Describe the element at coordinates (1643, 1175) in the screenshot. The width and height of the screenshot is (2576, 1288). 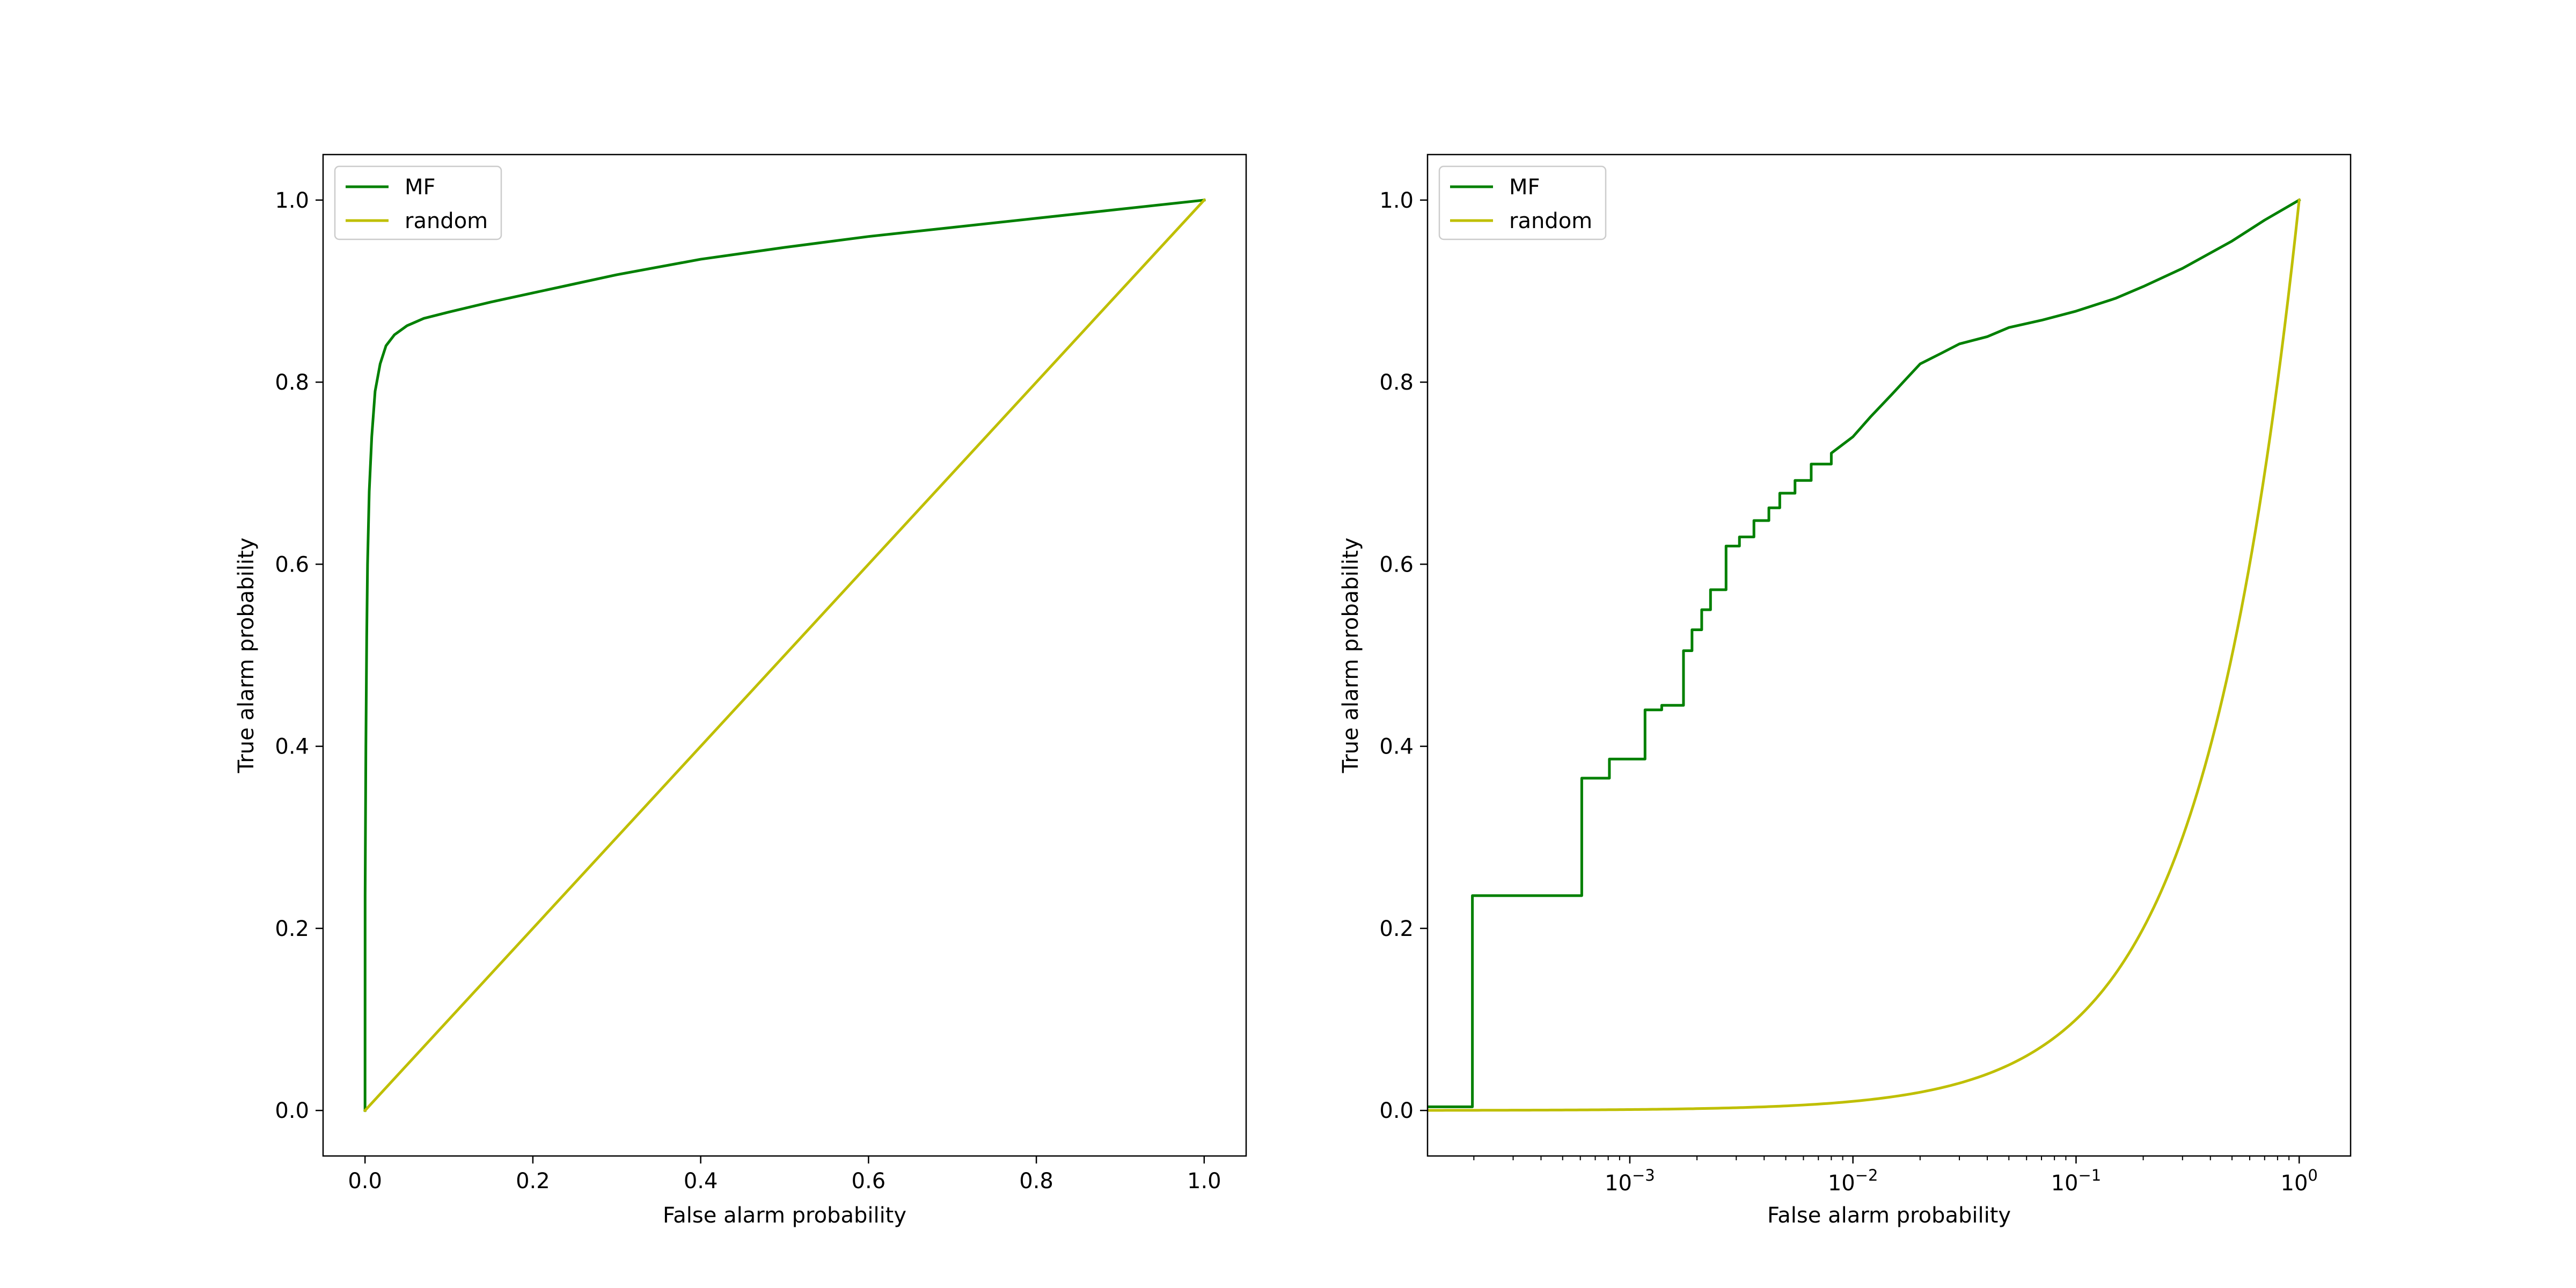
I see `x-tick-label-exponent: −3` at that location.